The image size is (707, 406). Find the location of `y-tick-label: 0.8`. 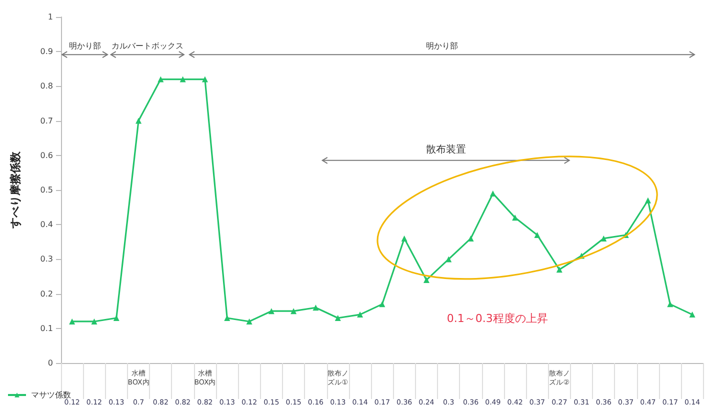

y-tick-label: 0.8 is located at coordinates (46, 86).